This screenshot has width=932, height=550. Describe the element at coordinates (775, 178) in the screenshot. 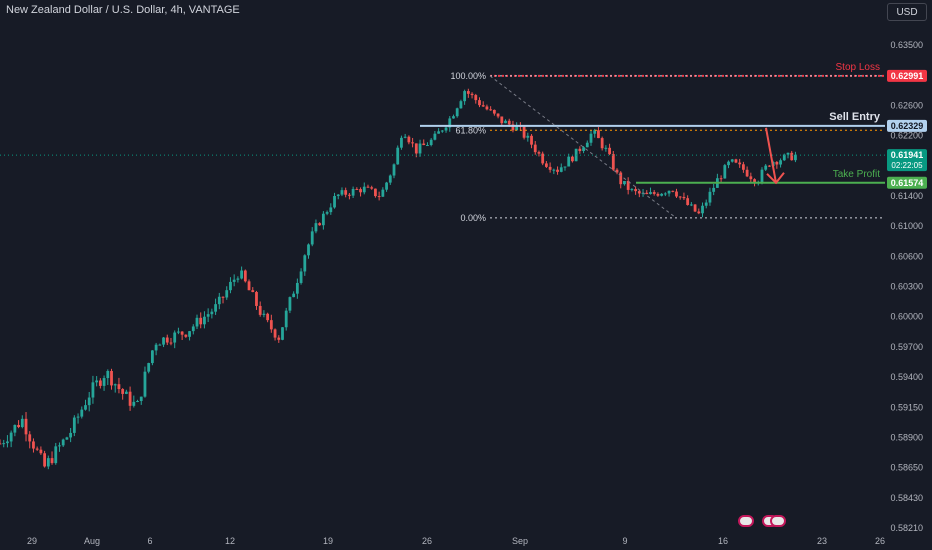

I see `projection-arrowhead` at that location.